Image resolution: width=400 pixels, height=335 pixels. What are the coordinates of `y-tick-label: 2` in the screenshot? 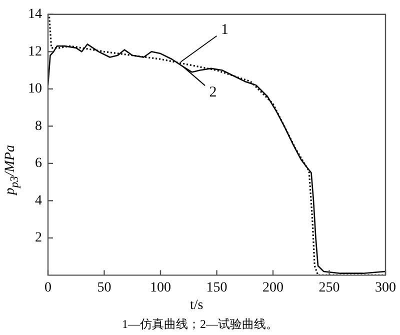 It's located at (38, 238).